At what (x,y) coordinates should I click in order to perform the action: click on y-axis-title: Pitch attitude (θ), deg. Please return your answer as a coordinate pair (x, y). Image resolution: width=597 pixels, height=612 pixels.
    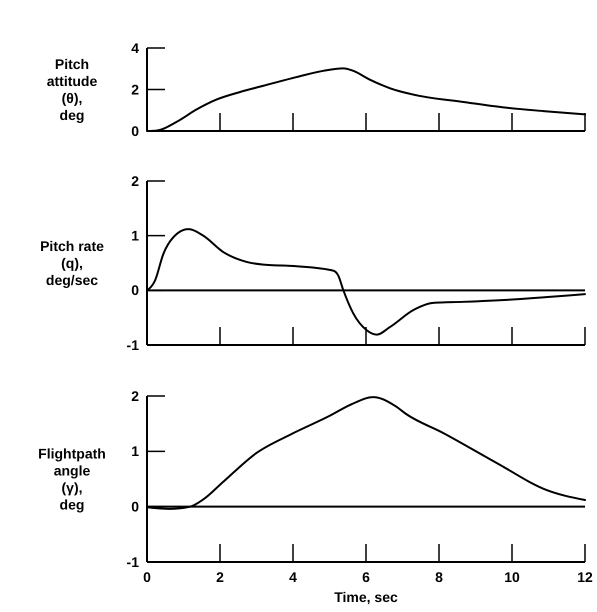
    Looking at the image, I should click on (72, 89).